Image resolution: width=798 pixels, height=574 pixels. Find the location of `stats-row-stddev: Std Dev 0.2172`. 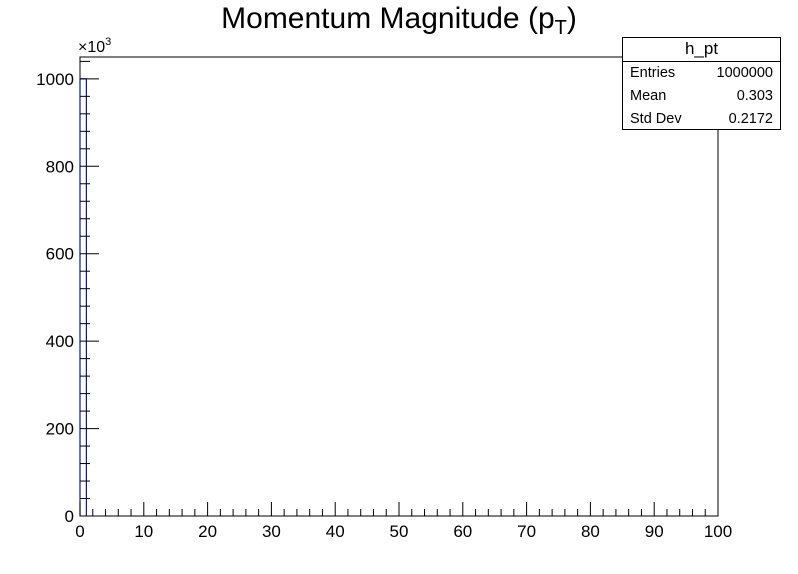

stats-row-stddev: Std Dev 0.2172 is located at coordinates (701, 119).